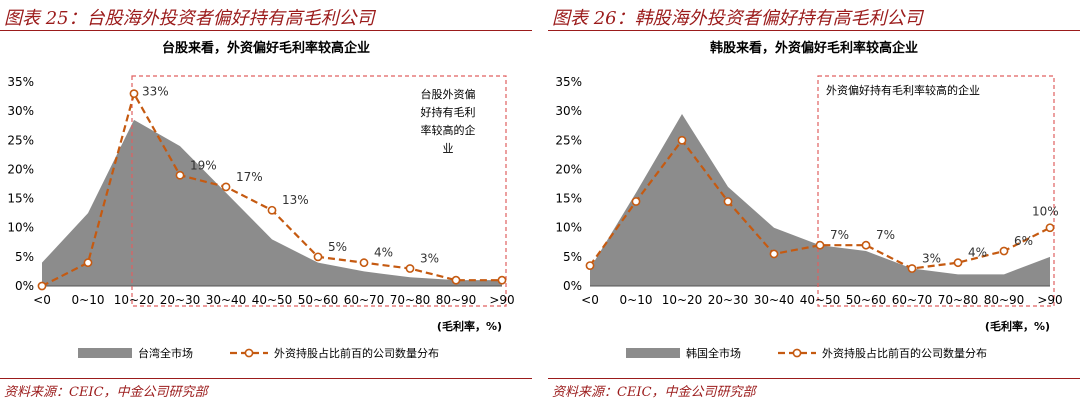  Describe the element at coordinates (903, 90) in the screenshot. I see `annotation-text: 外资偏好持有毛利率较高的企业` at that location.